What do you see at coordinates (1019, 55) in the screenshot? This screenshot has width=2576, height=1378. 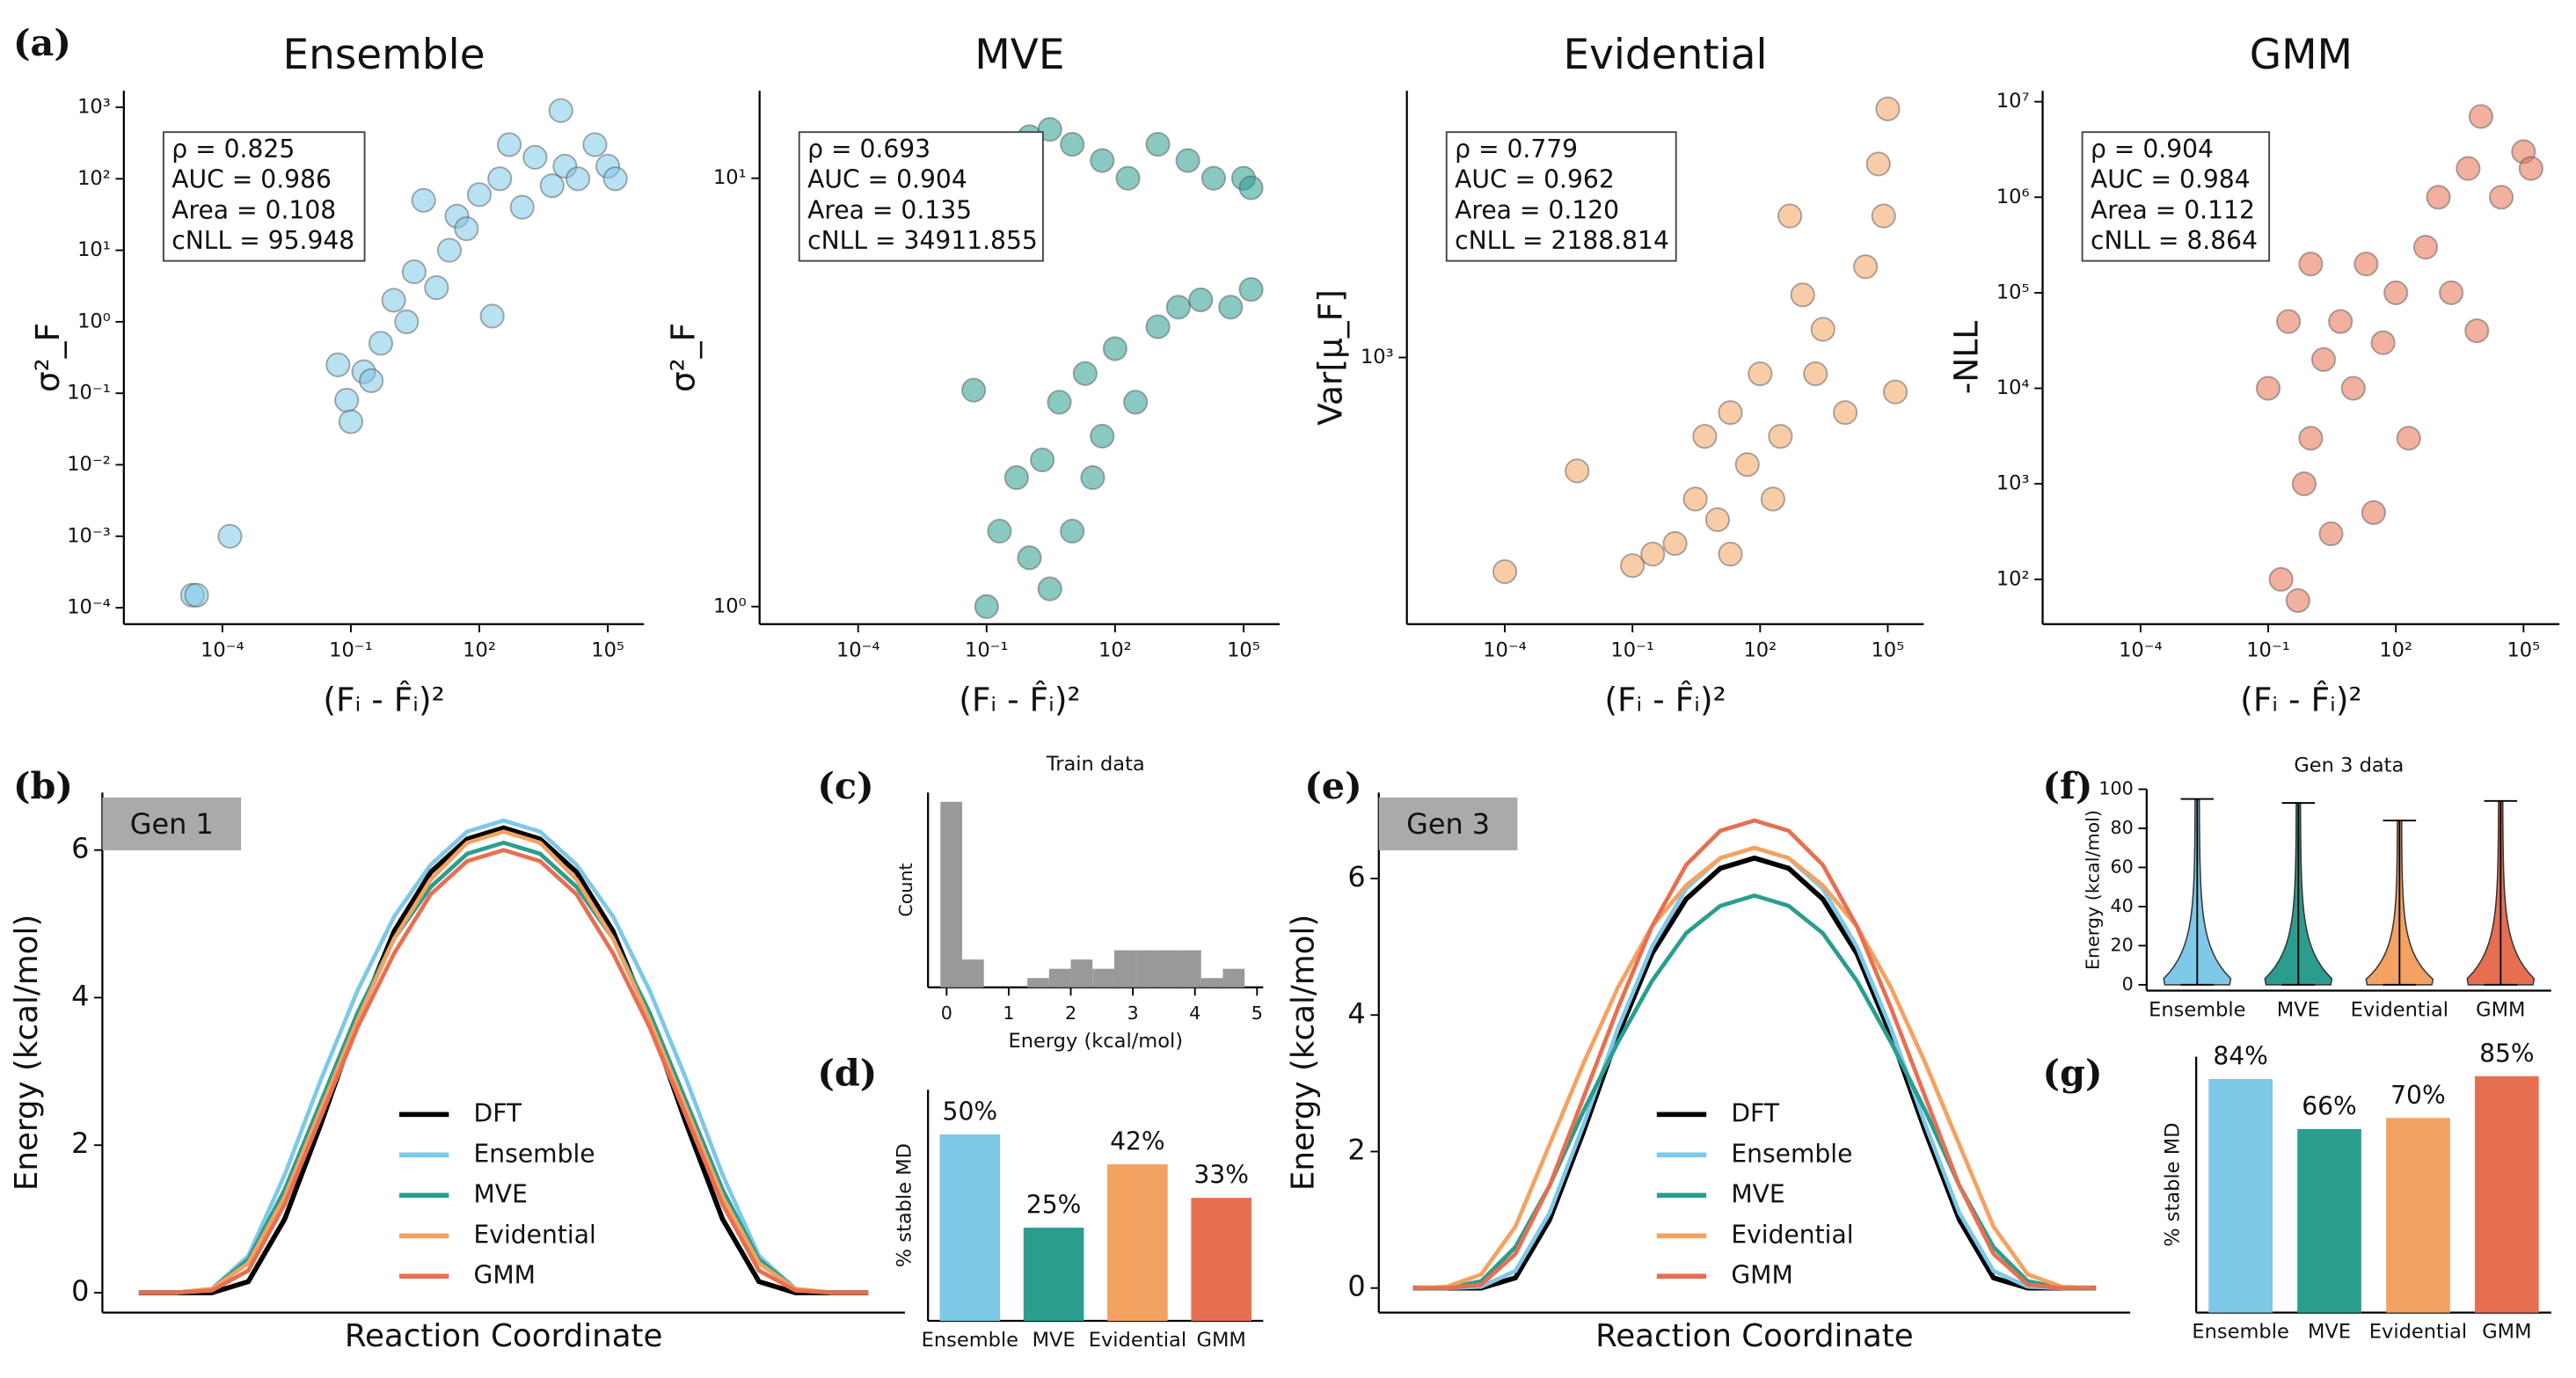 I see `chart-title: MVE` at bounding box center [1019, 55].